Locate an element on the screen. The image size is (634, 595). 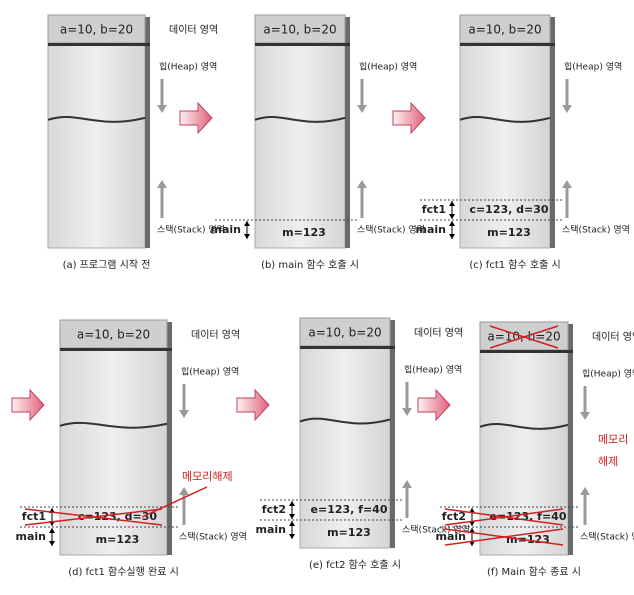
panel-caption: (a) 프로그램 시작 전 is located at coordinates (107, 265).